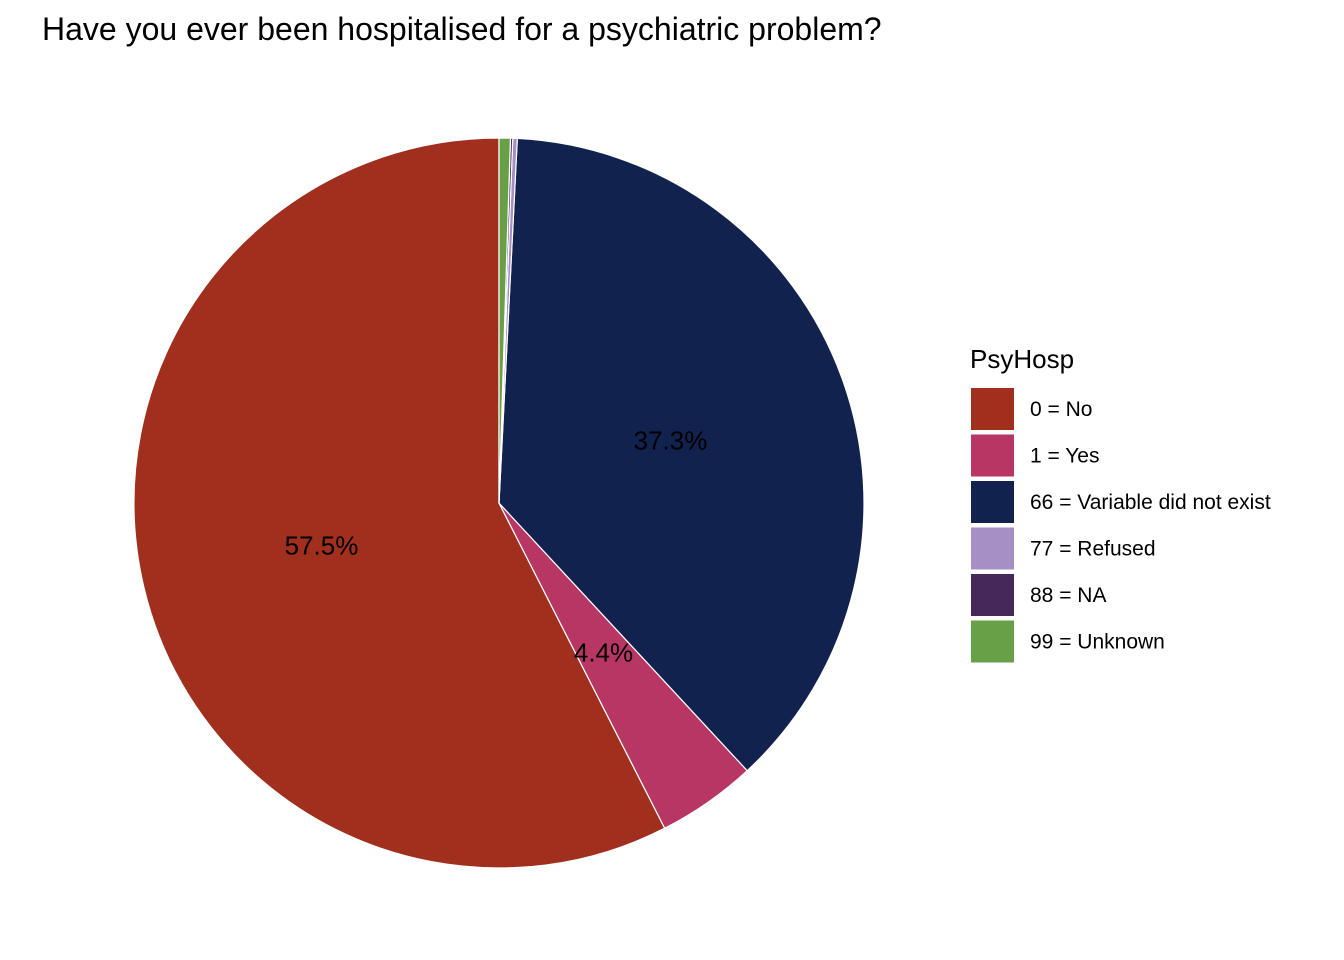 The height and width of the screenshot is (960, 1344). Describe the element at coordinates (1022, 359) in the screenshot. I see `legend-title: PsyHosp` at that location.